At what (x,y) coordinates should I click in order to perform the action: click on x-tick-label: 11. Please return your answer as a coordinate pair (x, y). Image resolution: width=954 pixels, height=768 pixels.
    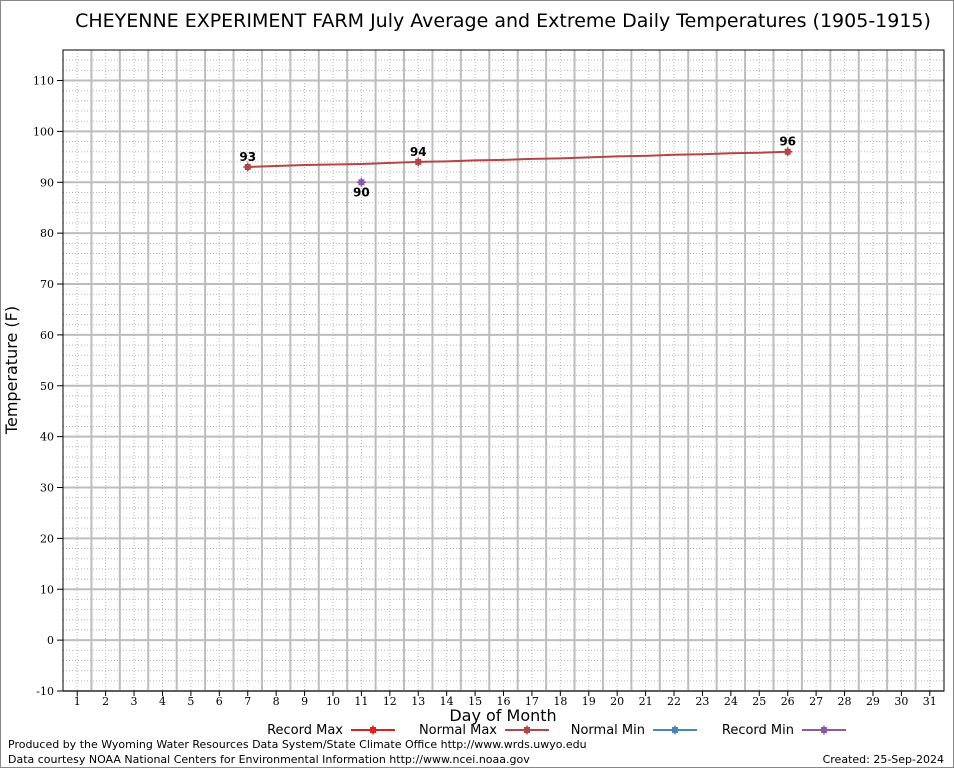
    Looking at the image, I should click on (361, 701).